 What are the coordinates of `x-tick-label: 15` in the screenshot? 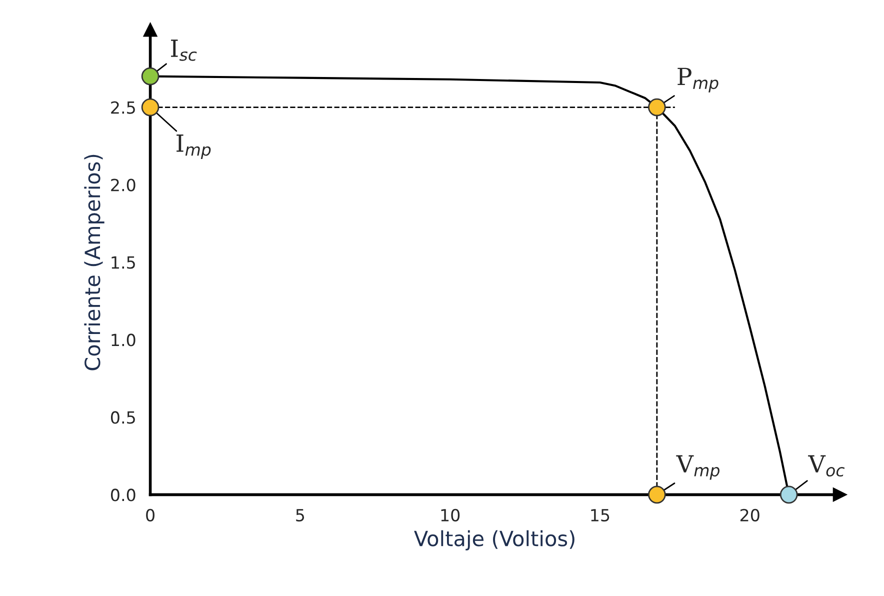 It's located at (600, 515).